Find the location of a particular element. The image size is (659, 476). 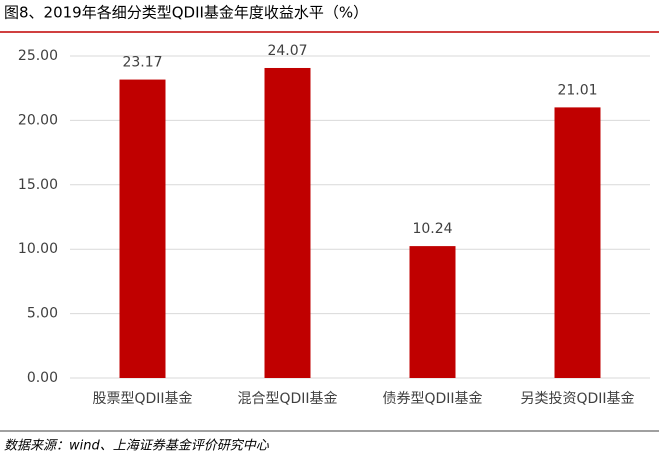

source-note: 数据来源：wind、上海证券基金评价研究中心 is located at coordinates (137, 446).